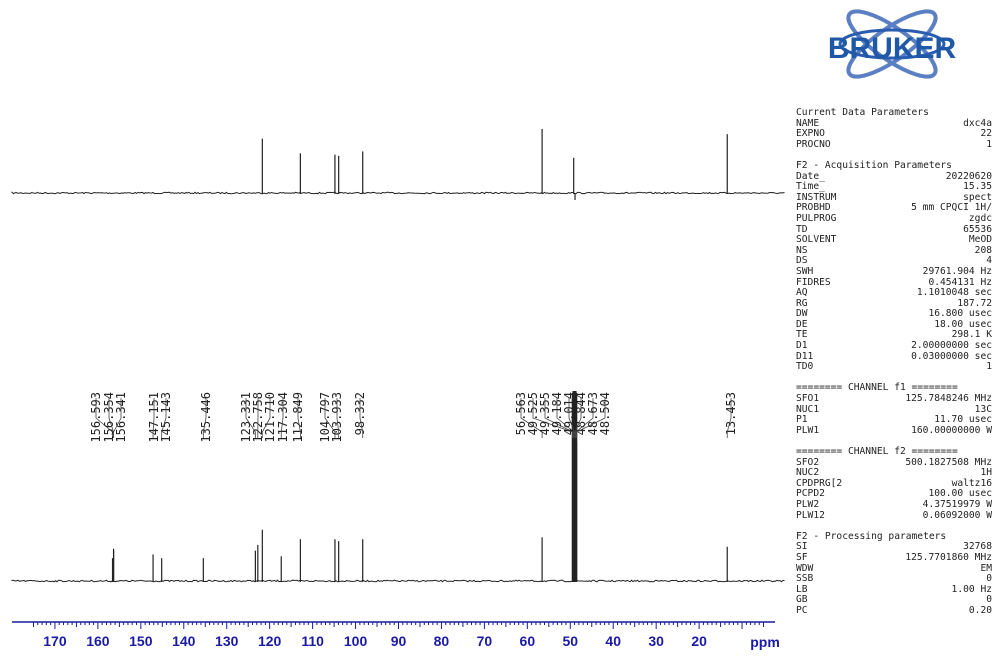 The height and width of the screenshot is (664, 993). I want to click on param-value: 18.00, so click(951, 324).